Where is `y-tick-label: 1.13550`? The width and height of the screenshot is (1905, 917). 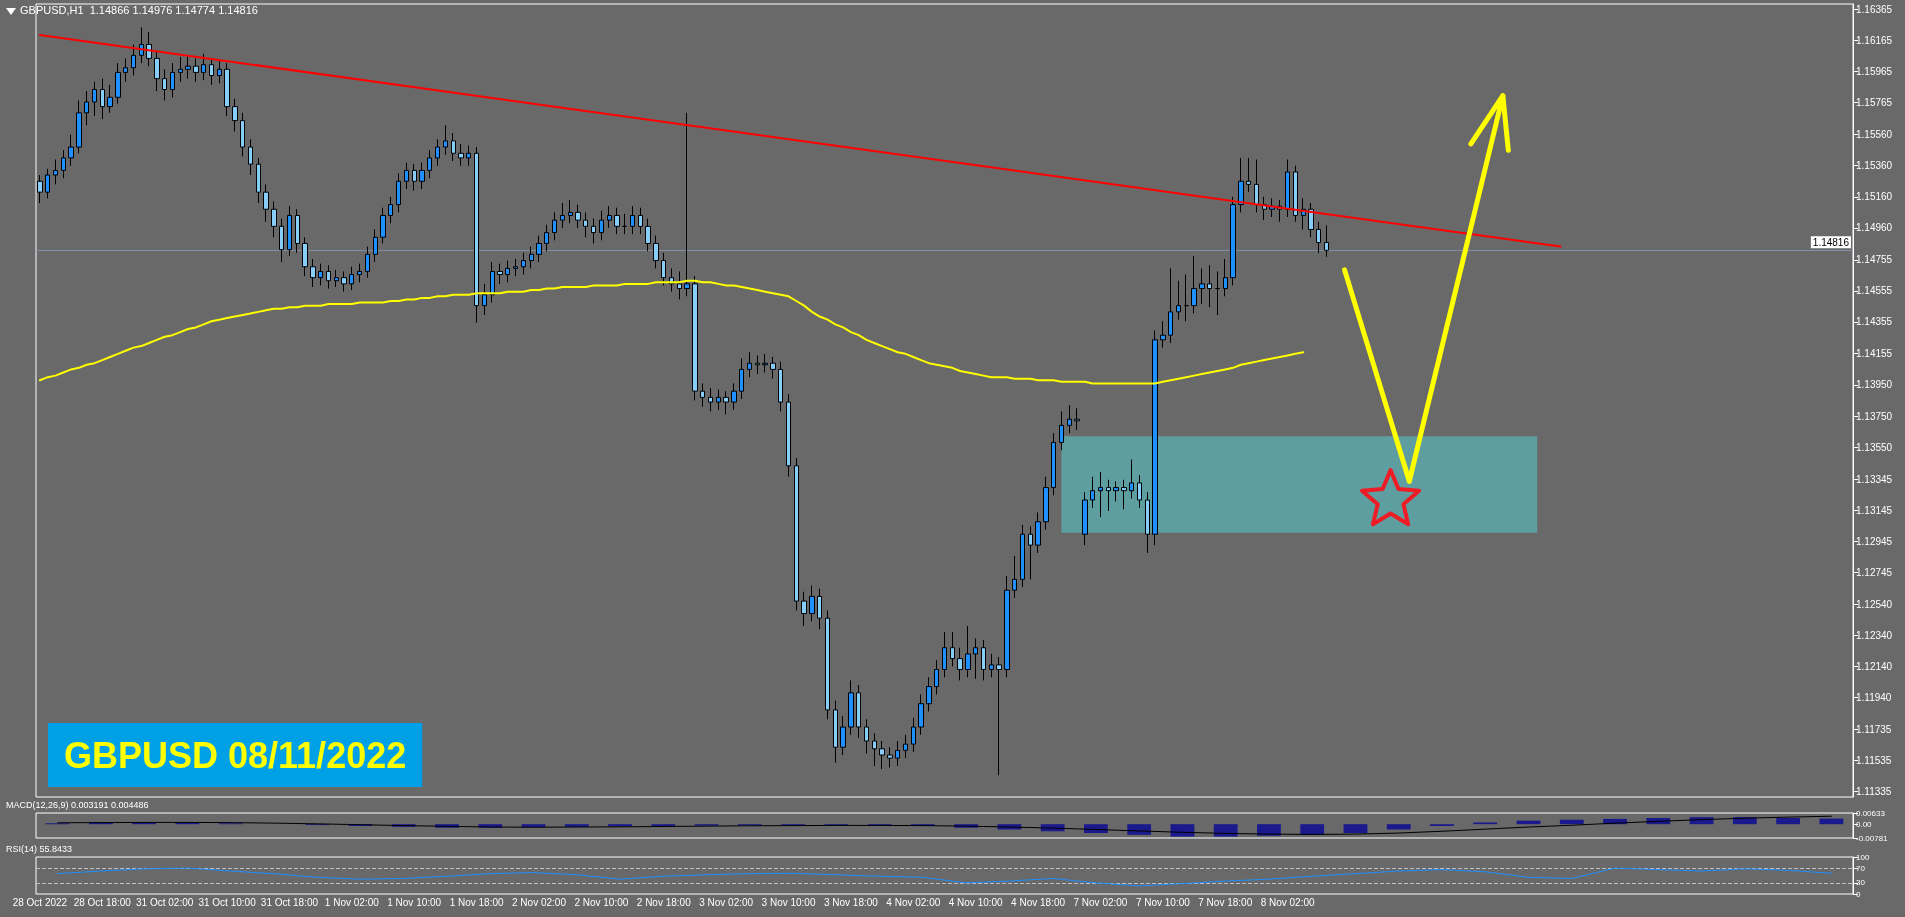 y-tick-label: 1.13550 is located at coordinates (1874, 447).